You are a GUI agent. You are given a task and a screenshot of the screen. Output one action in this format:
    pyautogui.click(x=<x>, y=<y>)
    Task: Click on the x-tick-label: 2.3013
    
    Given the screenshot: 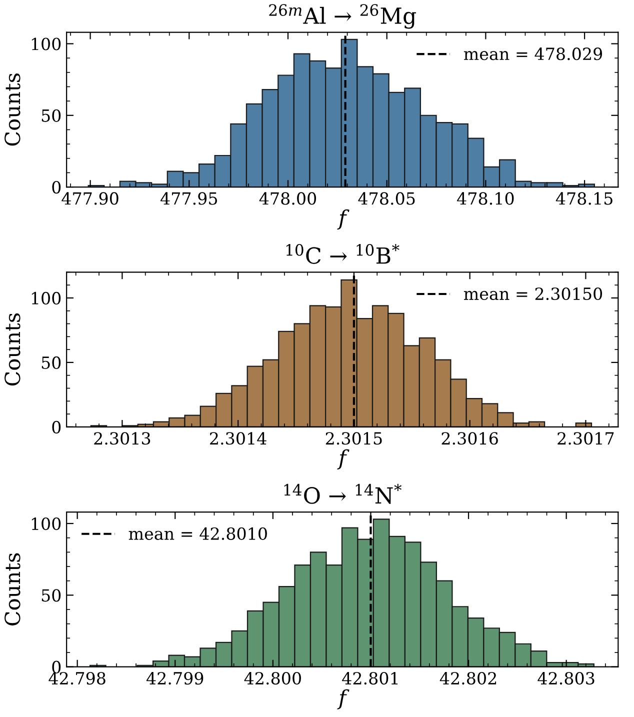 What is the action you would take?
    pyautogui.click(x=122, y=438)
    